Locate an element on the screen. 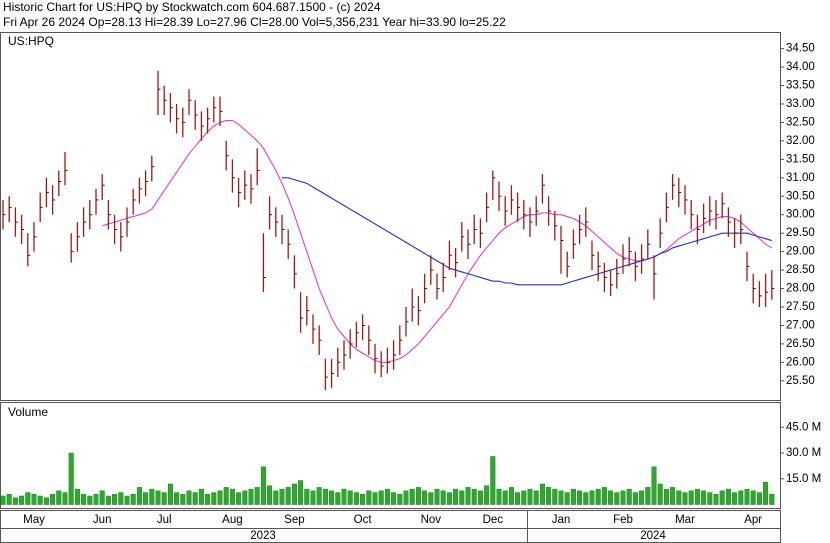  x-tick-label: Mar is located at coordinates (685, 520).